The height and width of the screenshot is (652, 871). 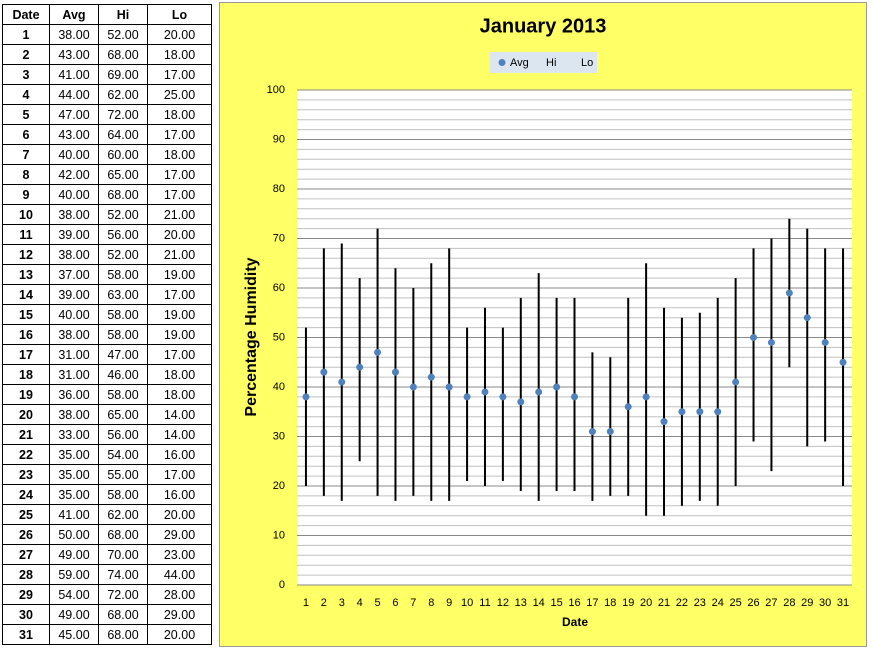 What do you see at coordinates (279, 337) in the screenshot?
I see `y-tick-label: 50` at bounding box center [279, 337].